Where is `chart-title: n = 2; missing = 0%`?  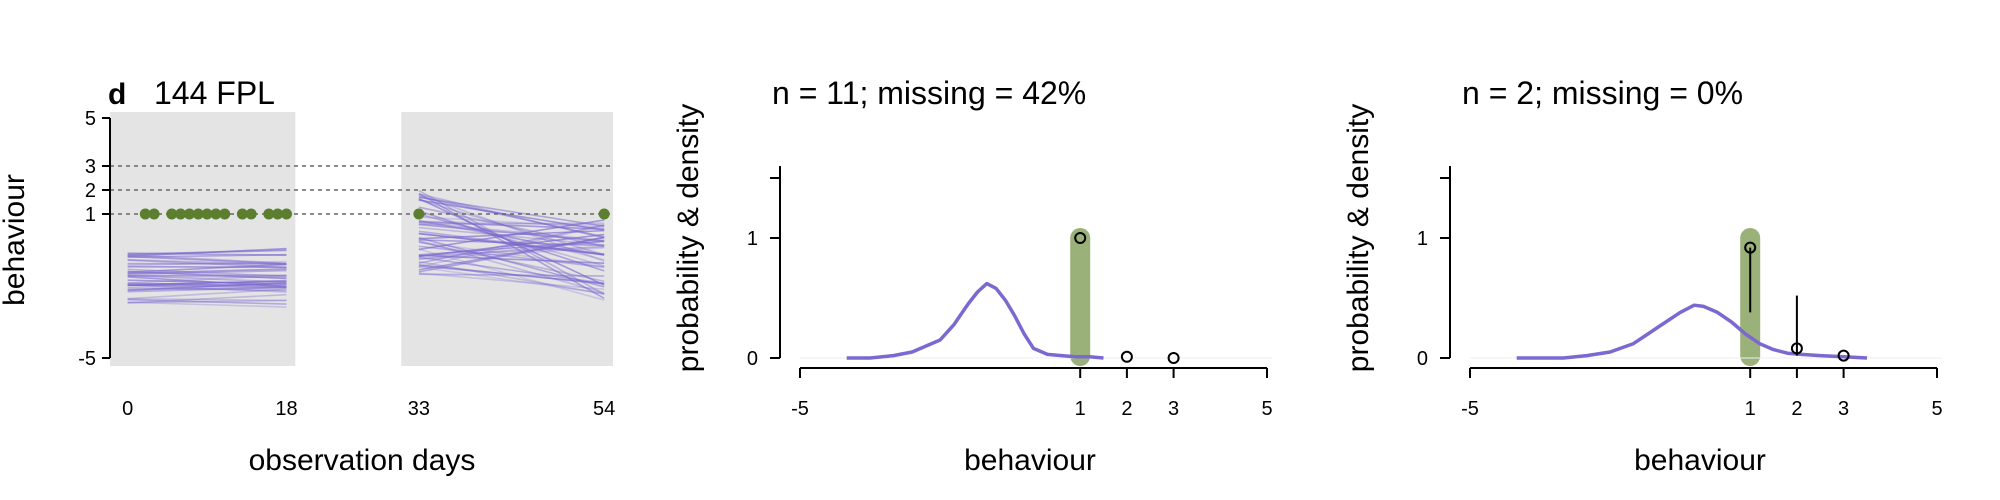 chart-title: n = 2; missing = 0% is located at coordinates (1602, 93).